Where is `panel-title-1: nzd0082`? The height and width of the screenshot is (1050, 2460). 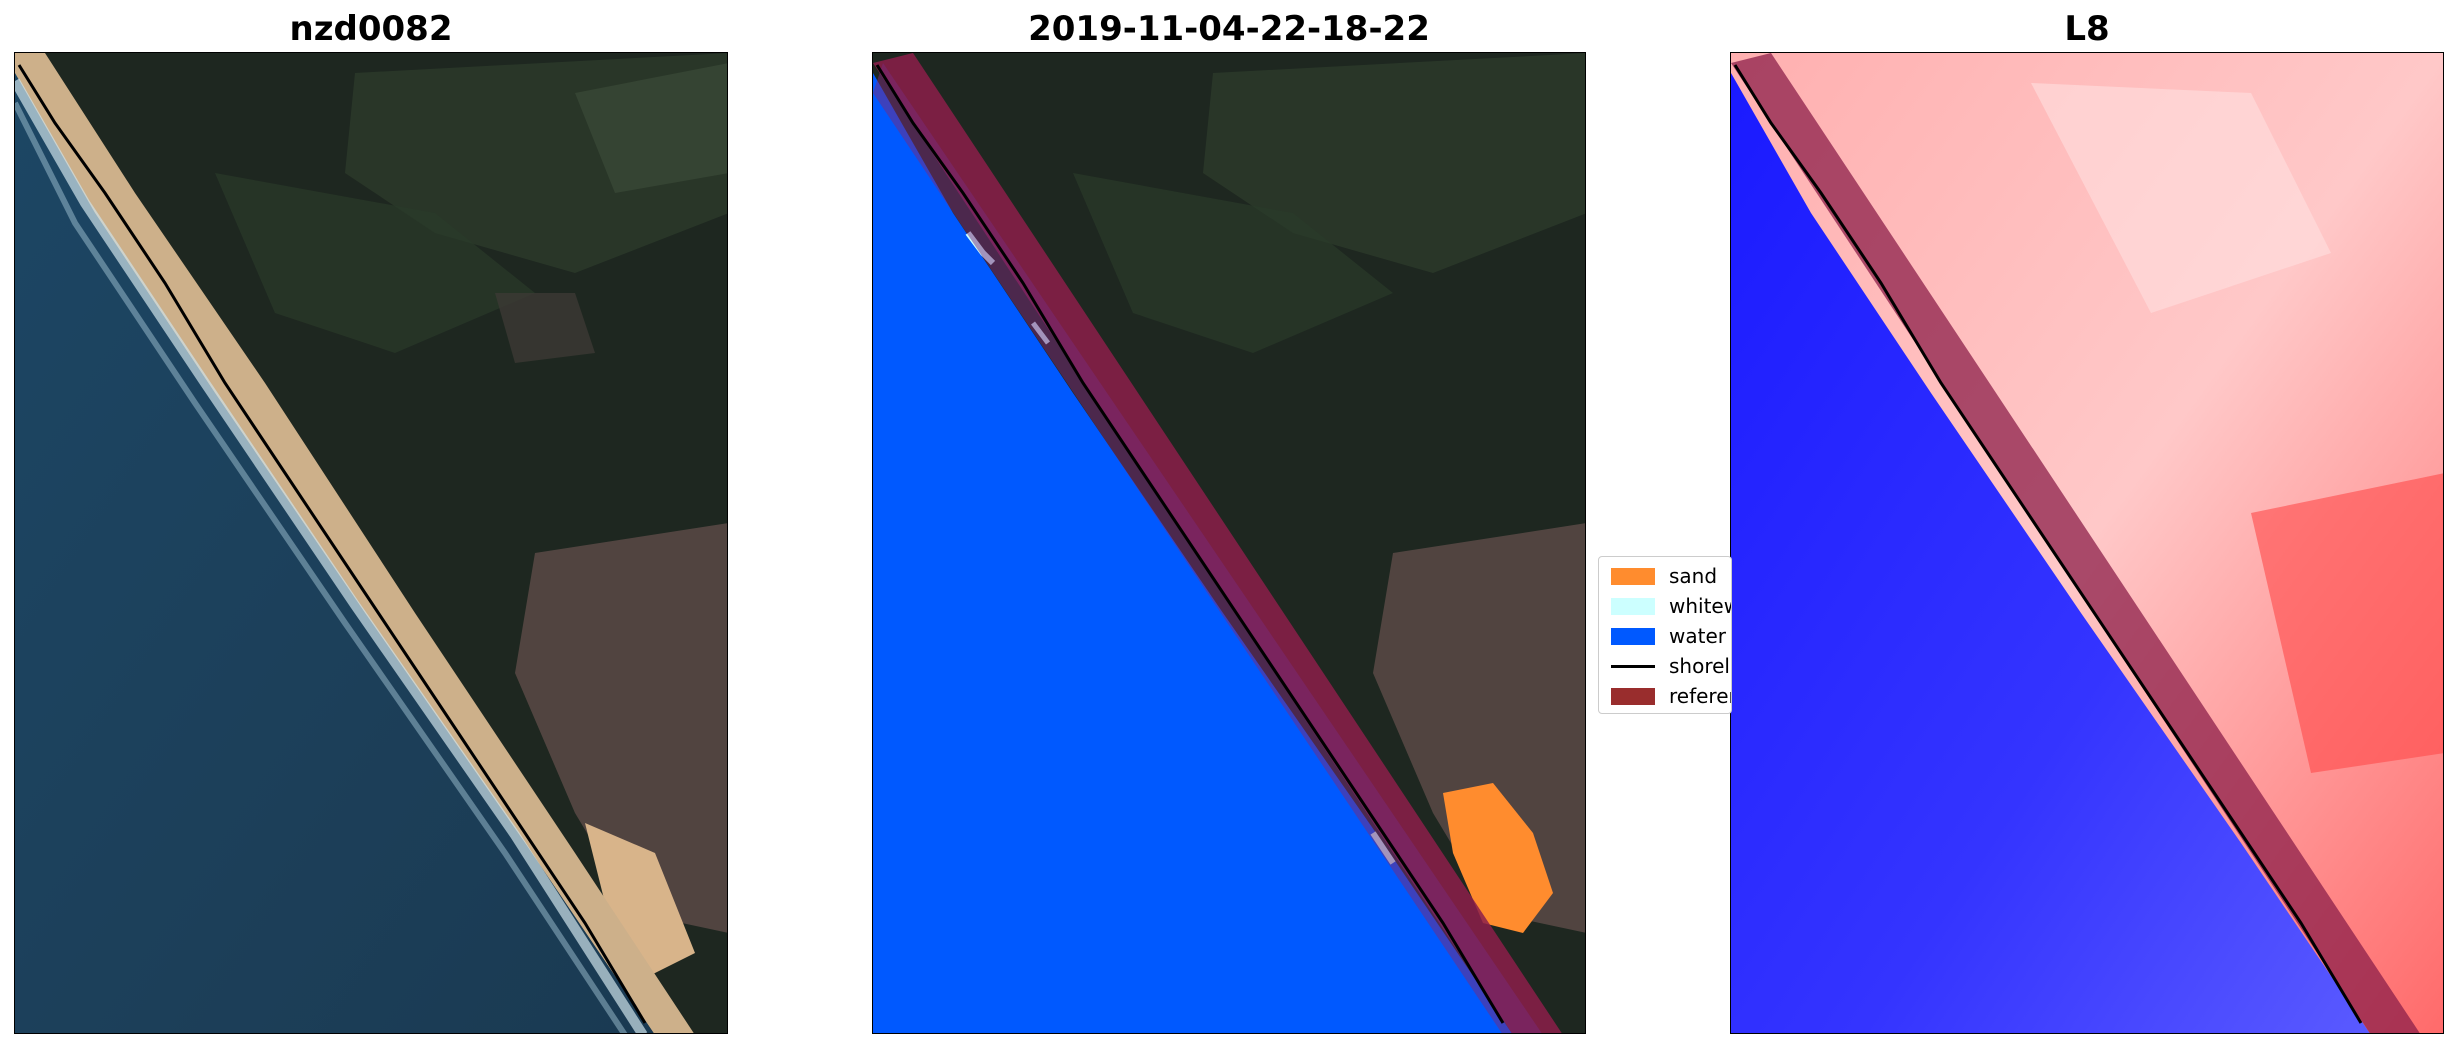 panel-title-1: nzd0082 is located at coordinates (371, 29).